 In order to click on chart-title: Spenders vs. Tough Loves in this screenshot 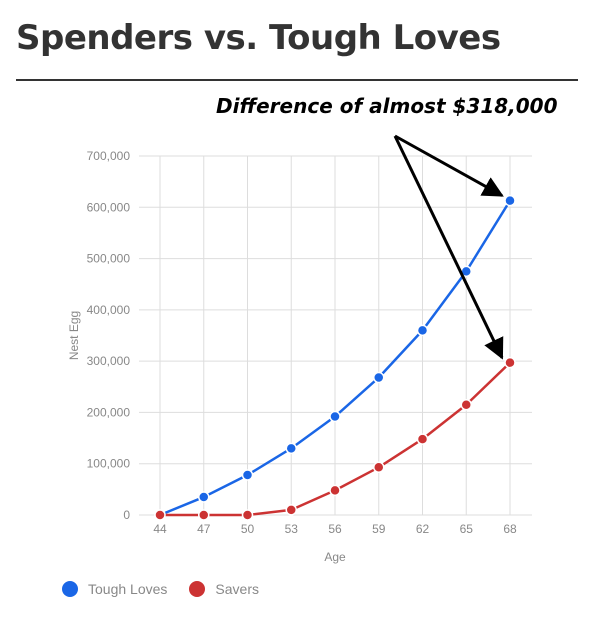, I will do `click(258, 38)`.